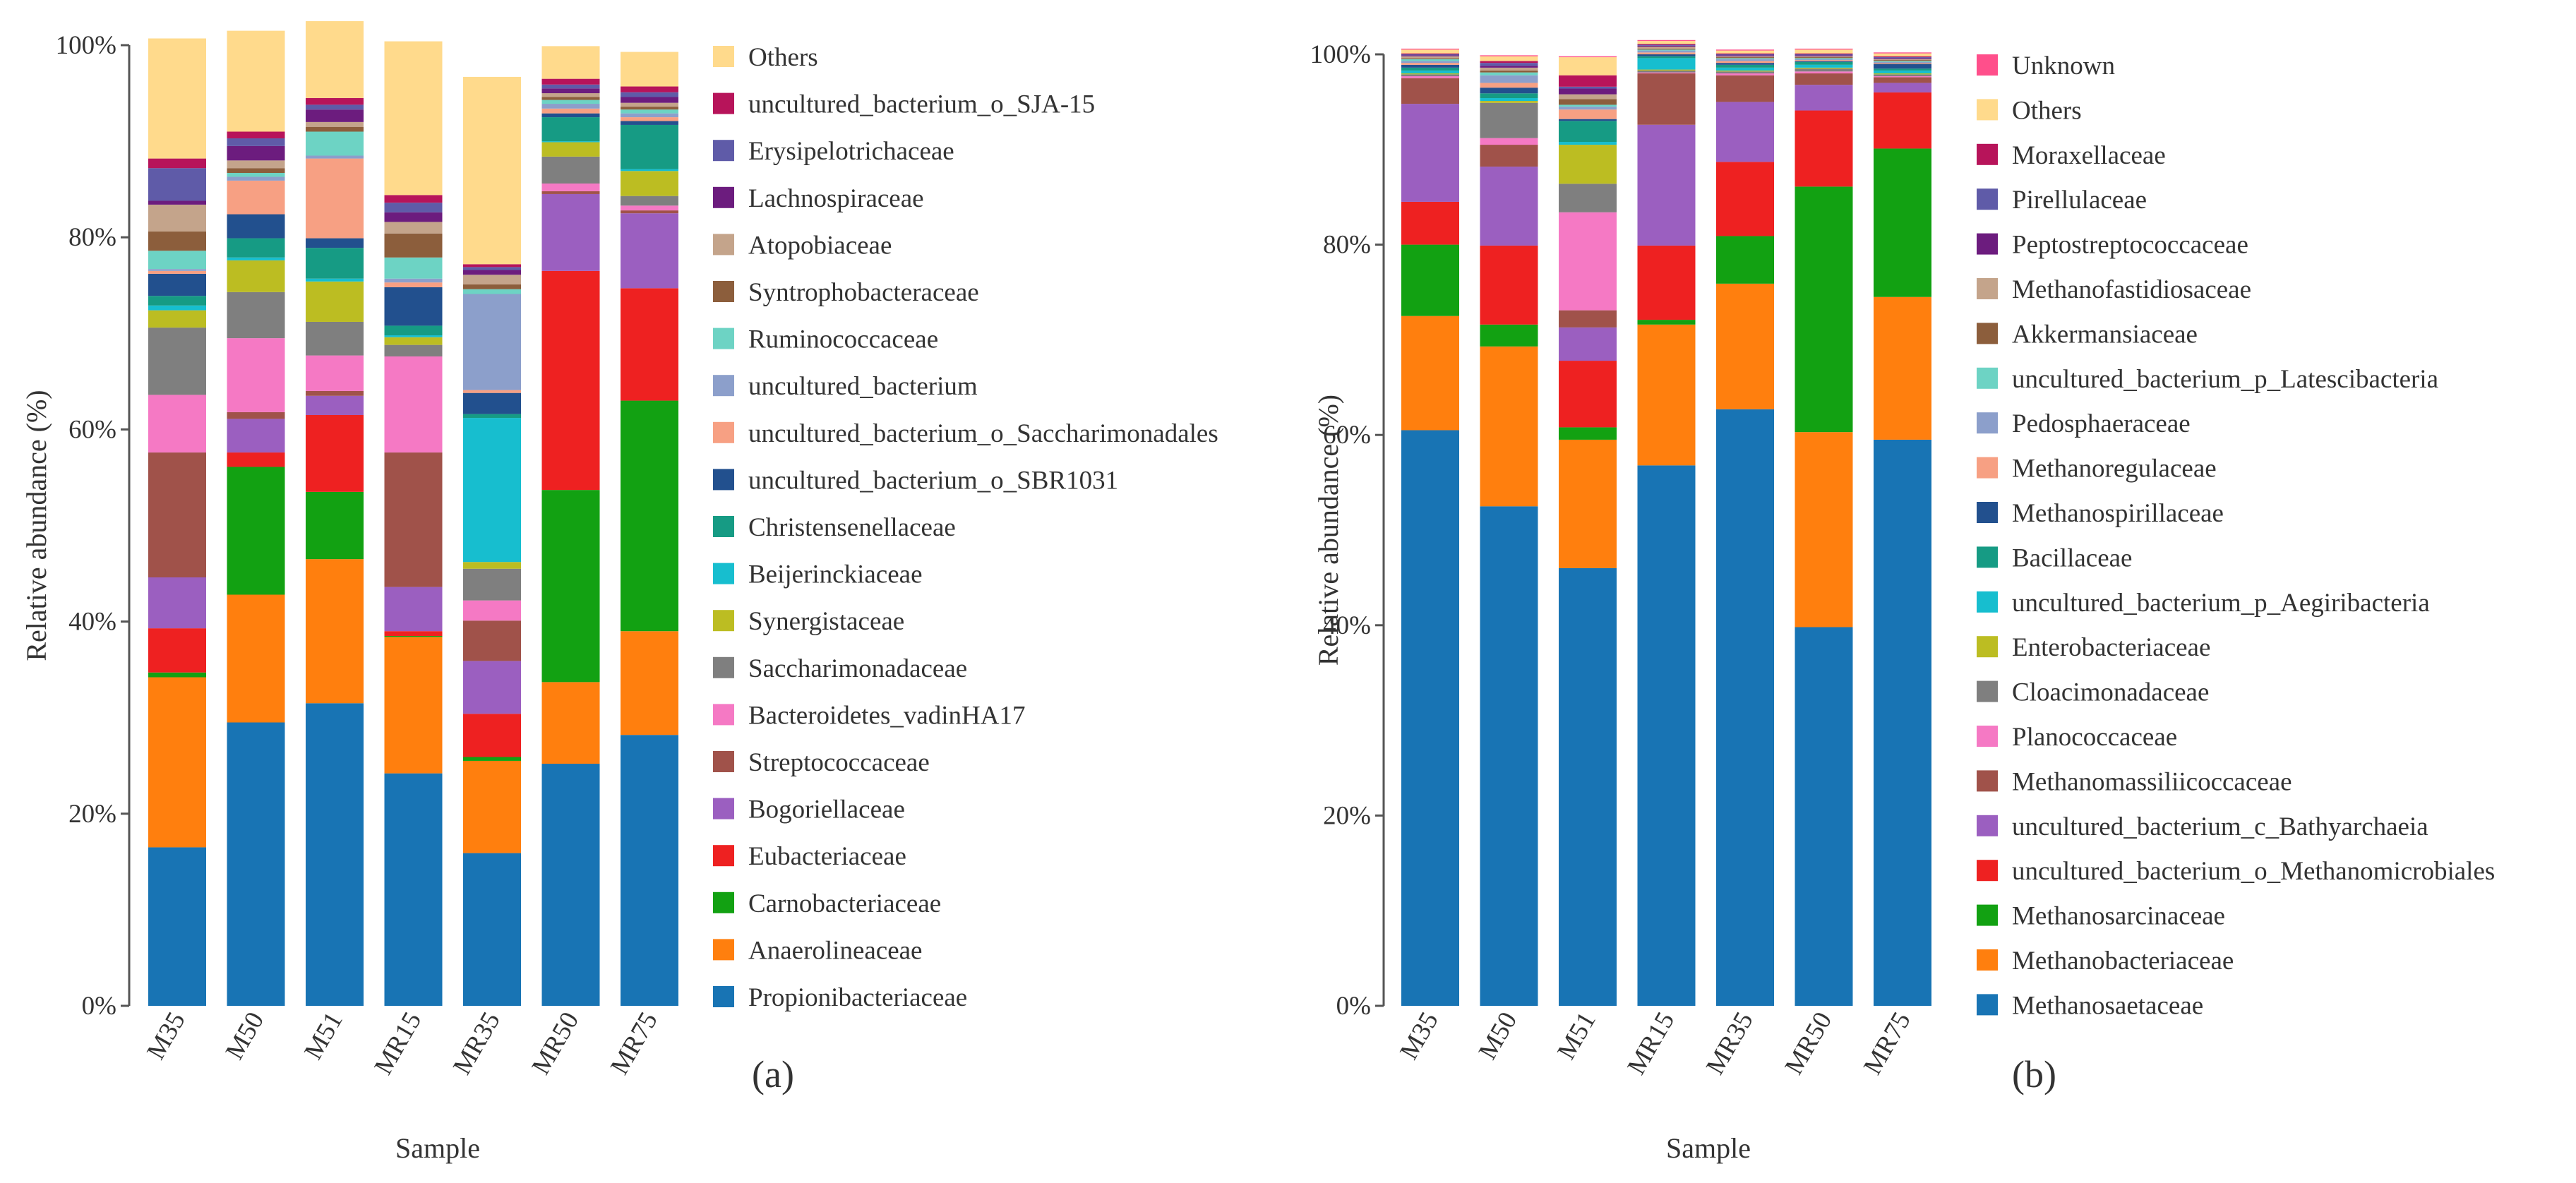 The width and height of the screenshot is (2576, 1183). What do you see at coordinates (2131, 289) in the screenshot?
I see `panel-b-legend-label: Methanofastidiosaceae` at bounding box center [2131, 289].